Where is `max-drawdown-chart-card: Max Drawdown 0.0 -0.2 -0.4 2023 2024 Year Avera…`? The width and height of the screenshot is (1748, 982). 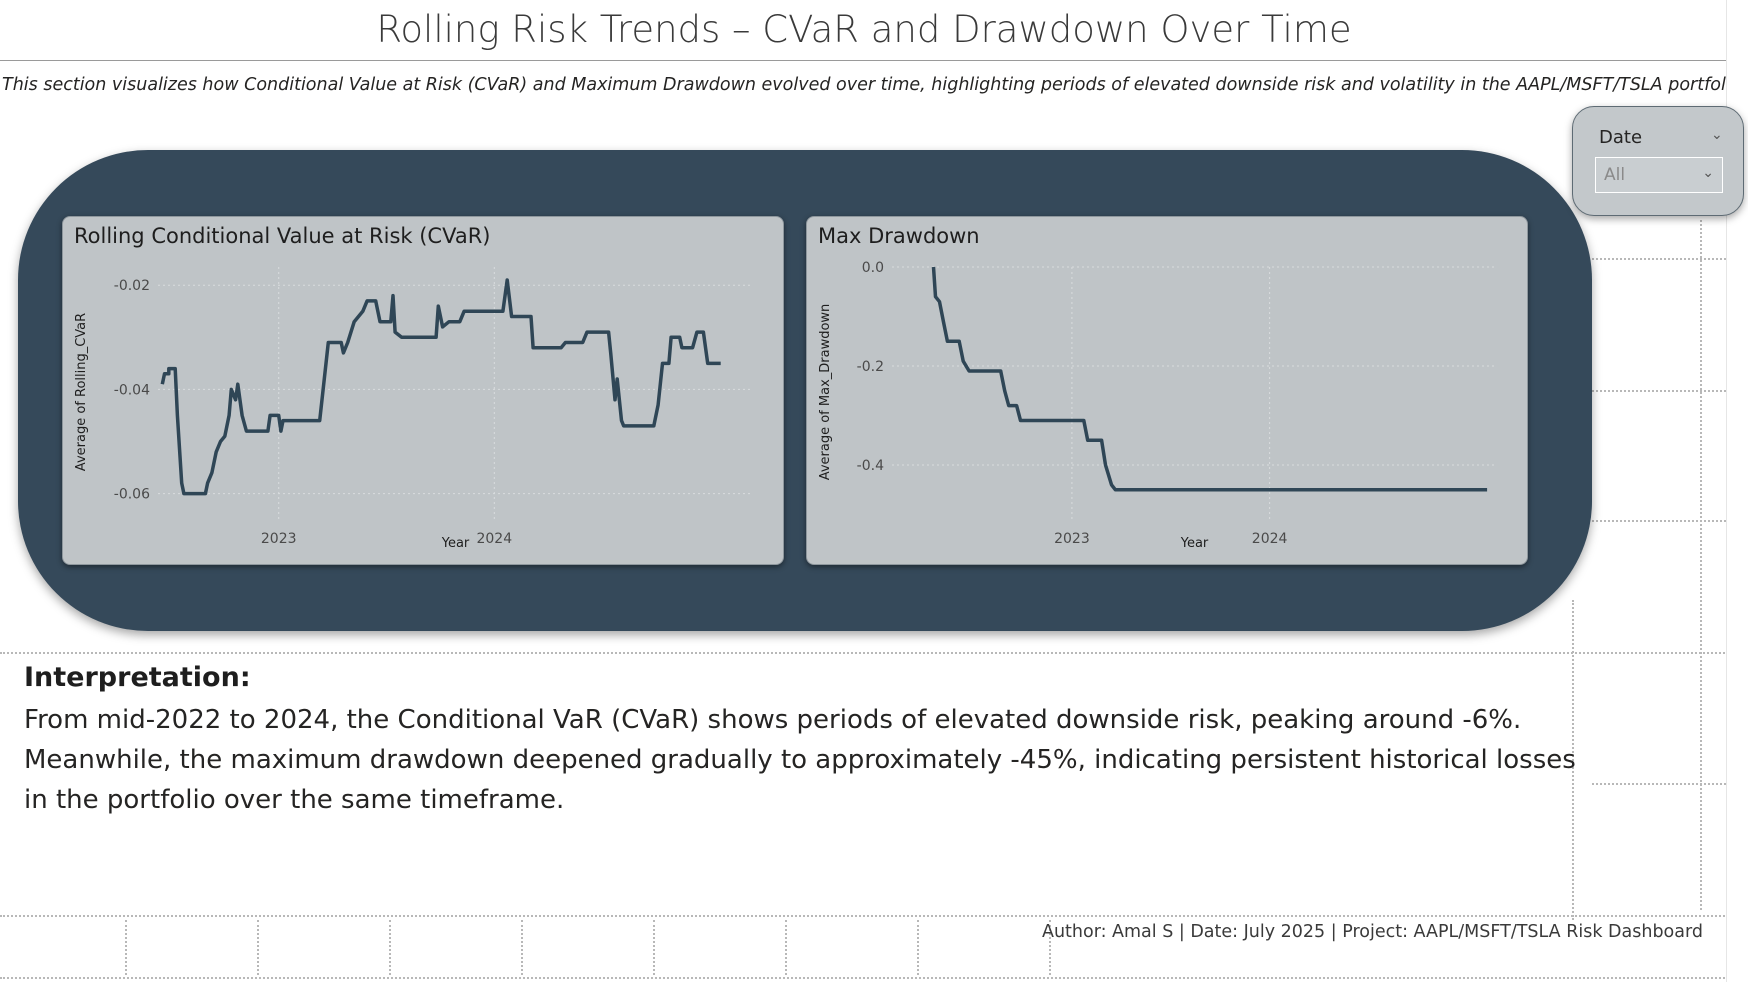
max-drawdown-chart-card: Max Drawdown 0.0 -0.2 -0.4 2023 2024 Year Avera… is located at coordinates (1167, 390).